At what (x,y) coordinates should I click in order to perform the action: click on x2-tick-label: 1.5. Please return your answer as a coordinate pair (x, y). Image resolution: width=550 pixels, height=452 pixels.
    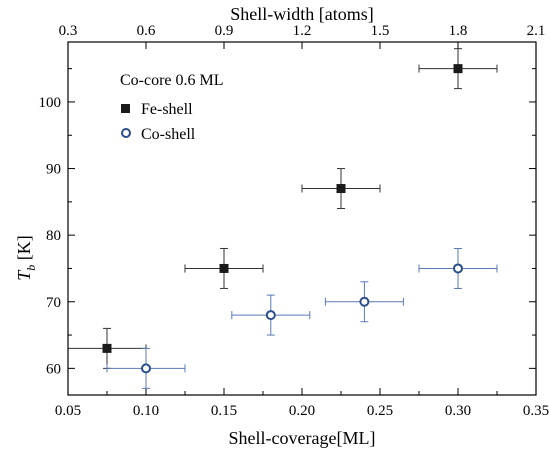
    Looking at the image, I should click on (380, 31).